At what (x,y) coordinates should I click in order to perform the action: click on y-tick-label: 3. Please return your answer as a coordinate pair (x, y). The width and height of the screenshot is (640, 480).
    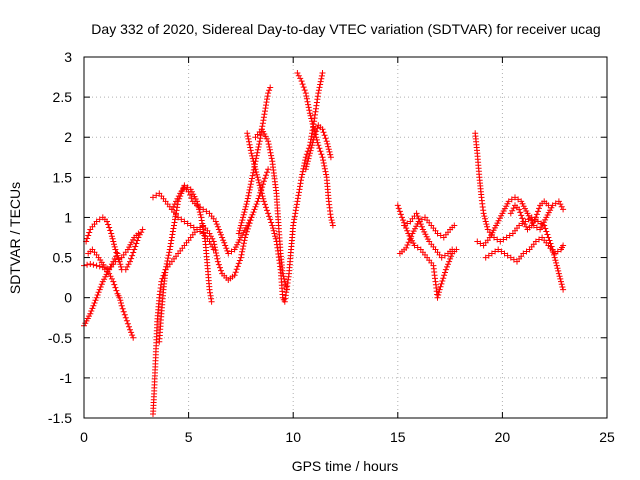
    Looking at the image, I should click on (68, 57).